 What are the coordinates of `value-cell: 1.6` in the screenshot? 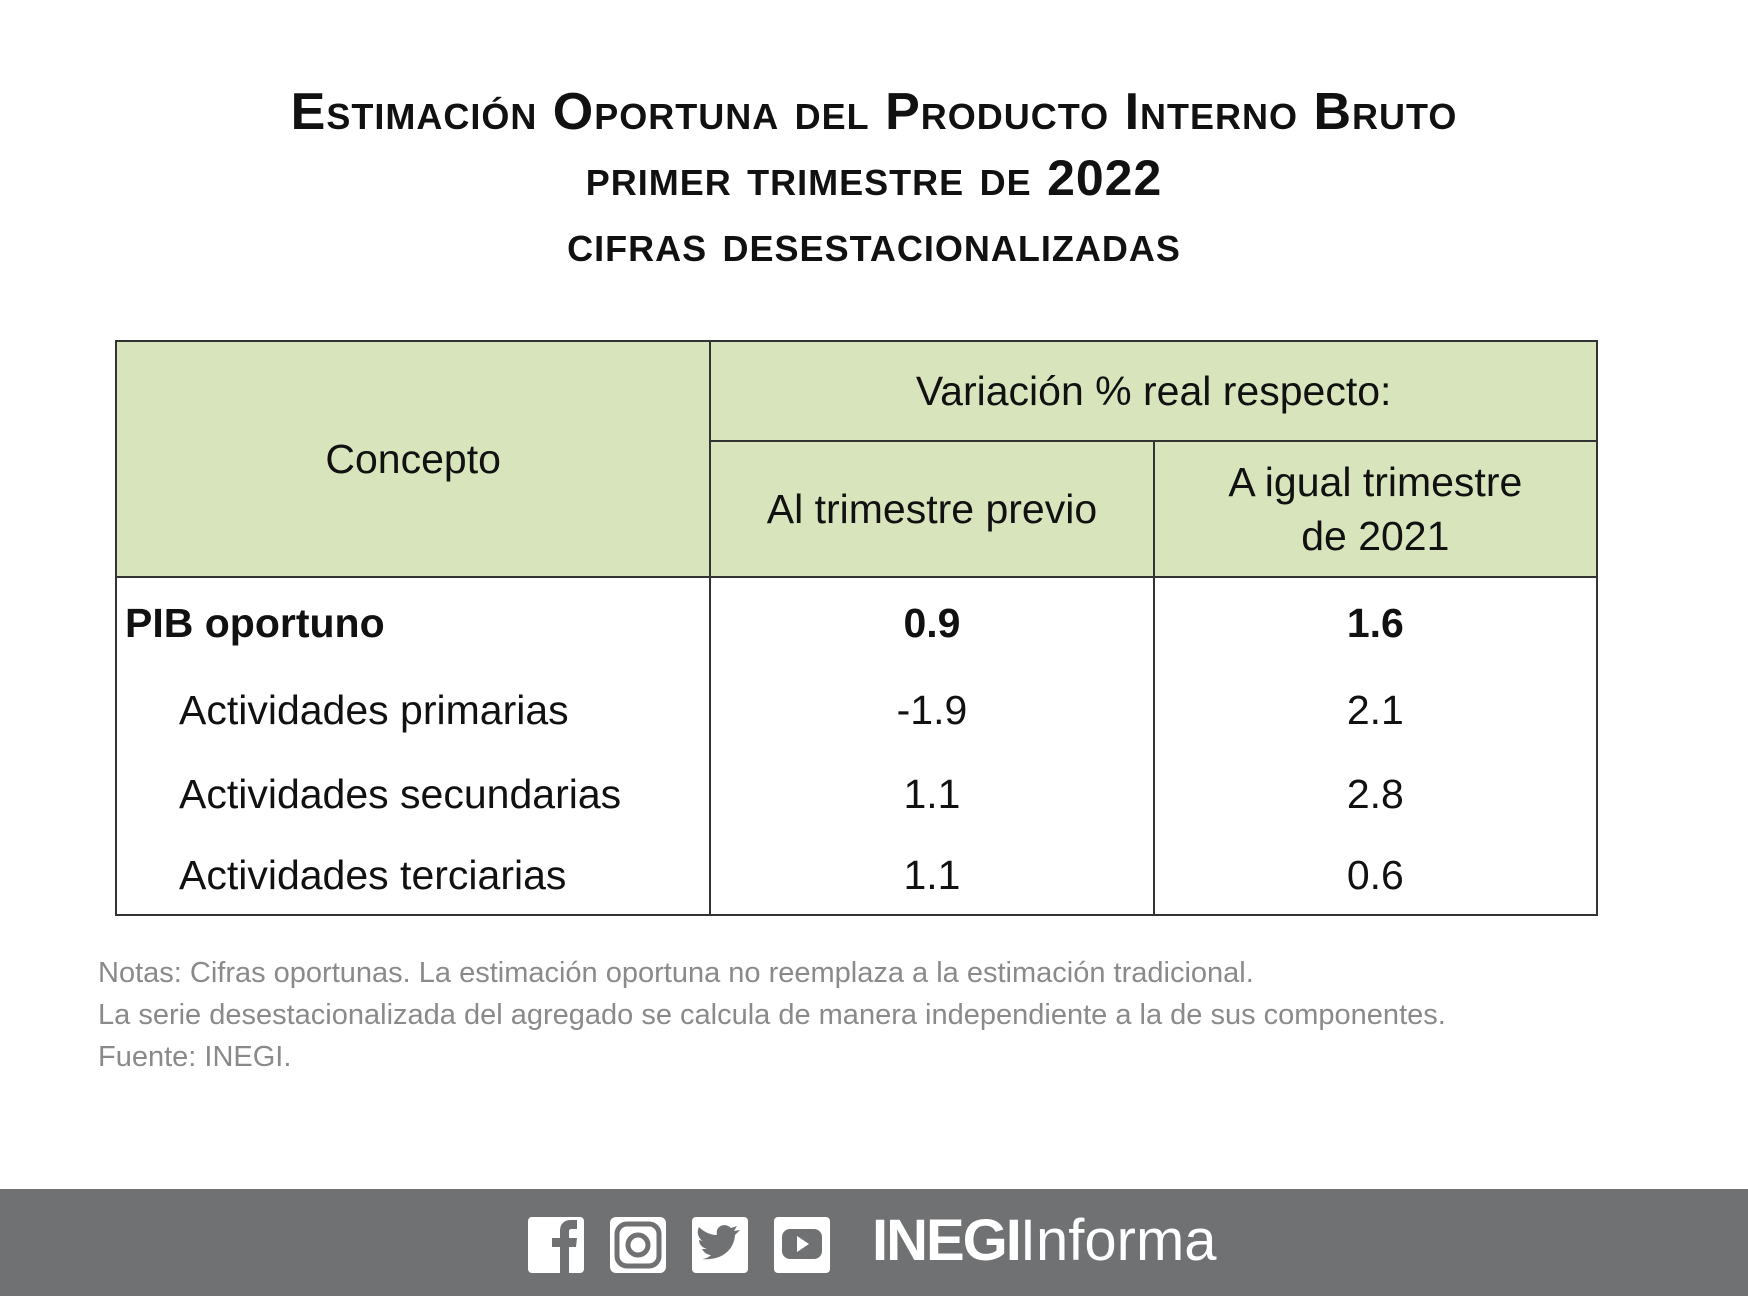 It's located at (1375, 622).